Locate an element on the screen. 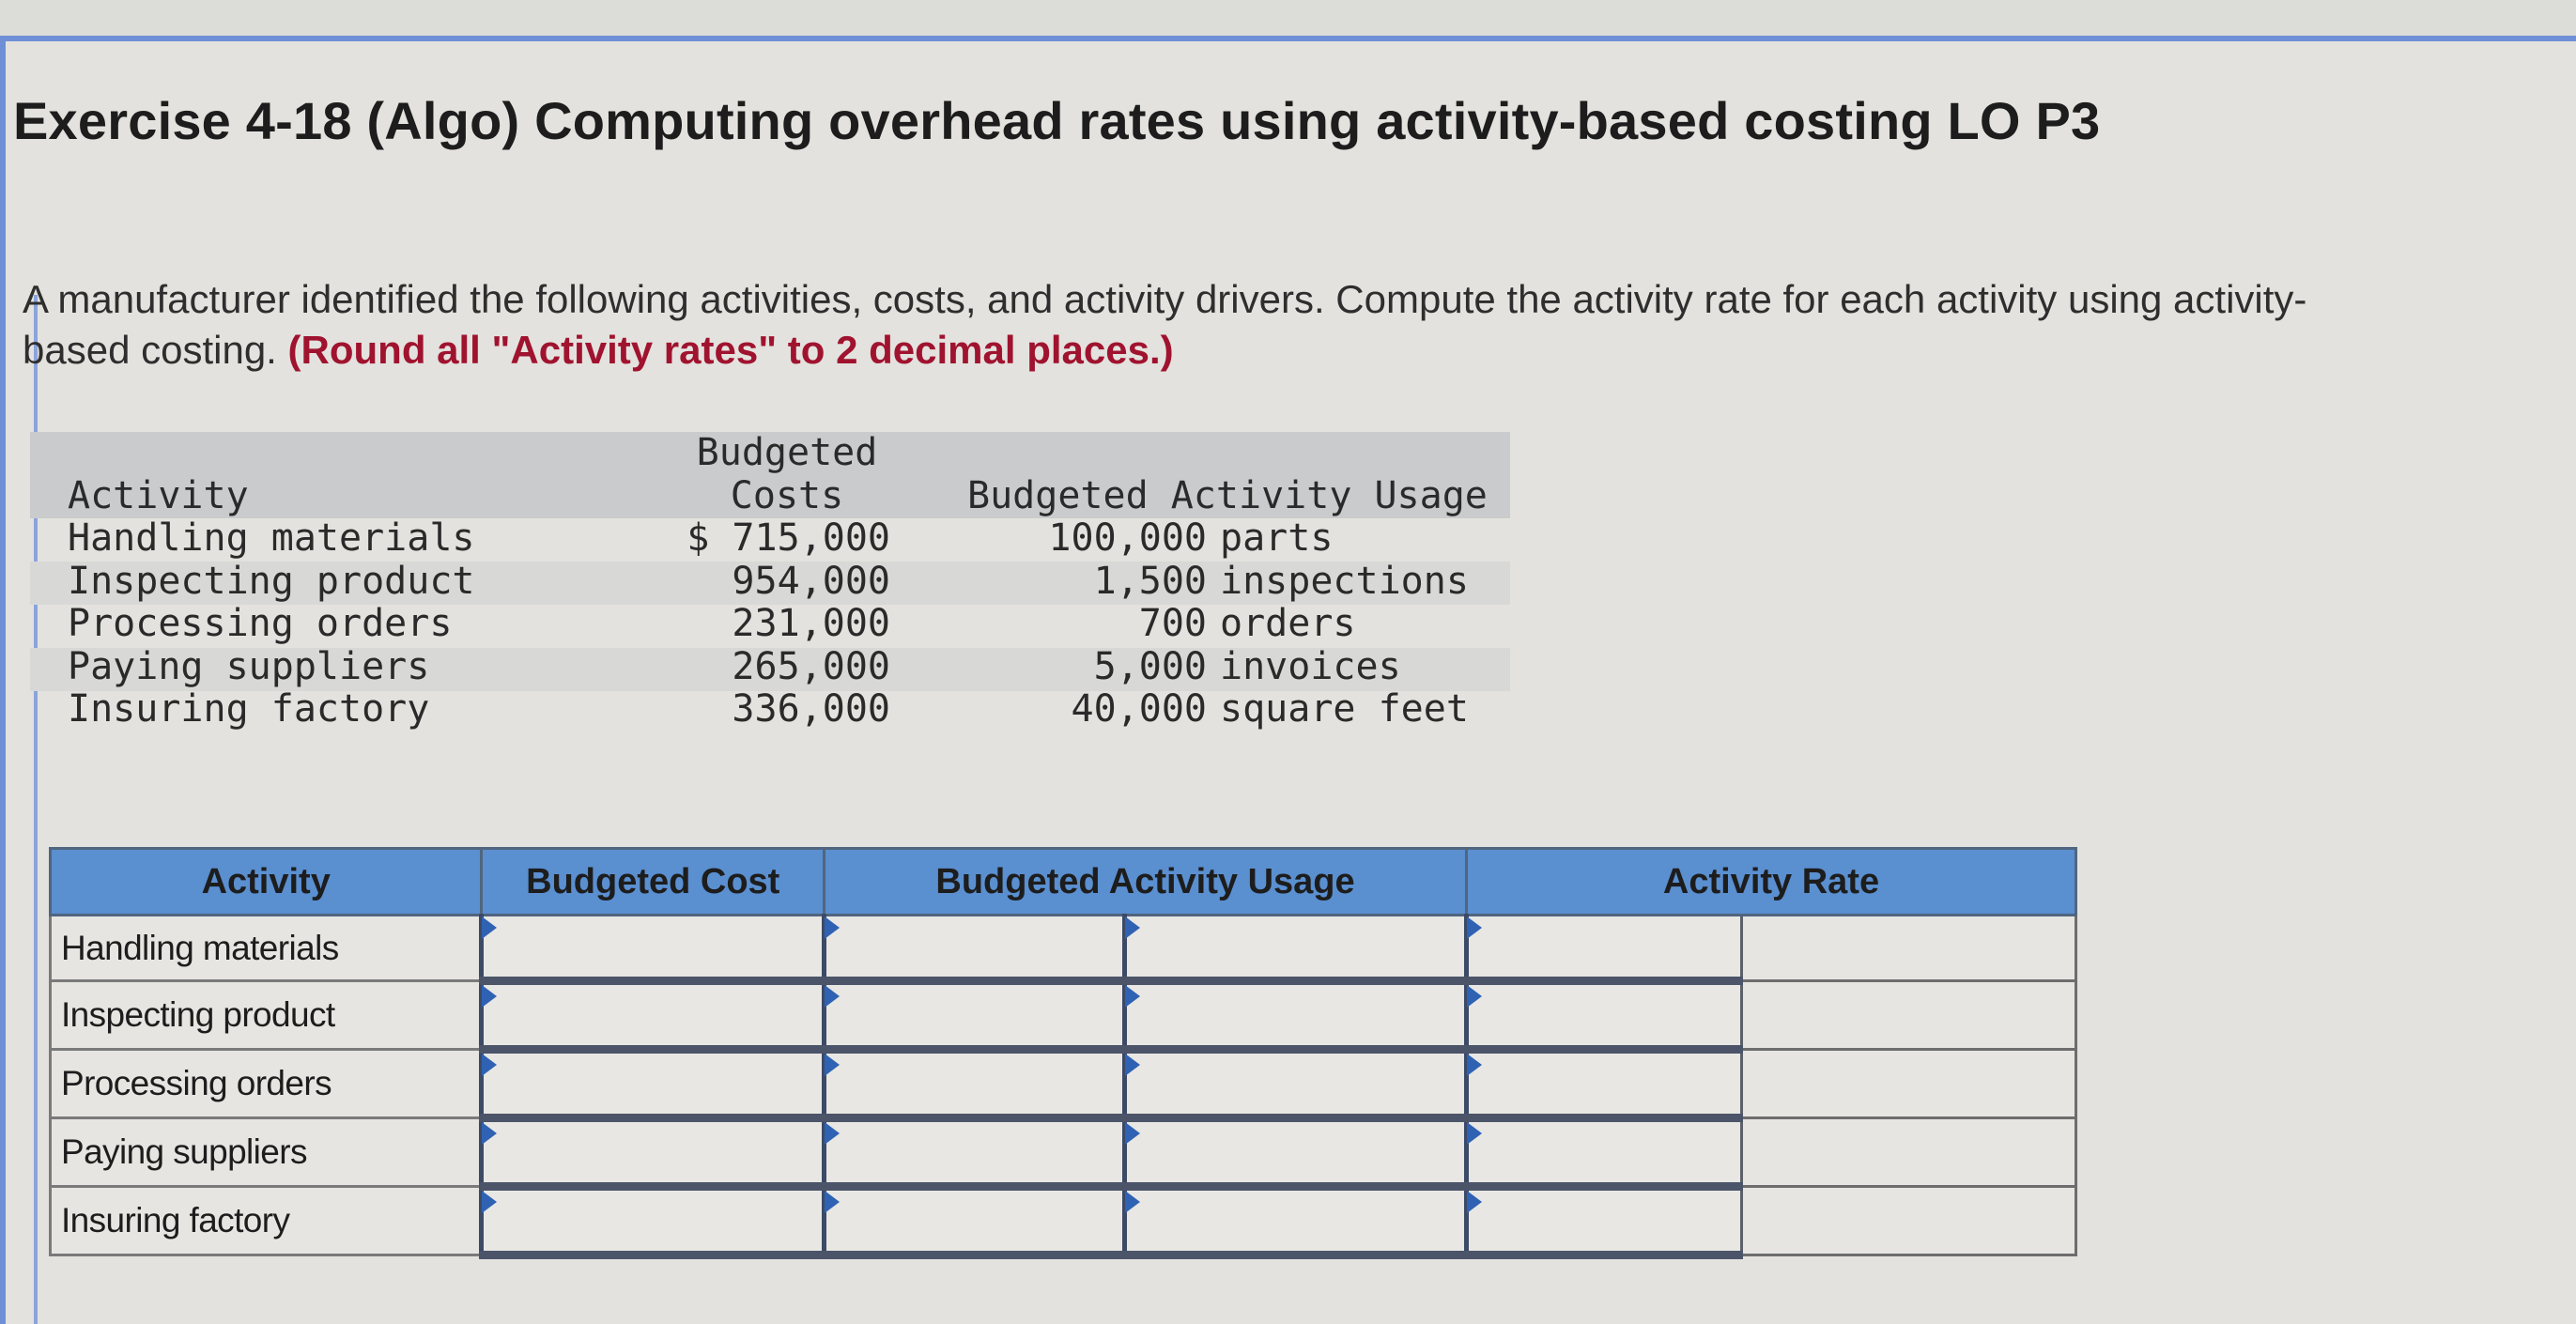  given-activity: Inspecting product is located at coordinates (271, 581).